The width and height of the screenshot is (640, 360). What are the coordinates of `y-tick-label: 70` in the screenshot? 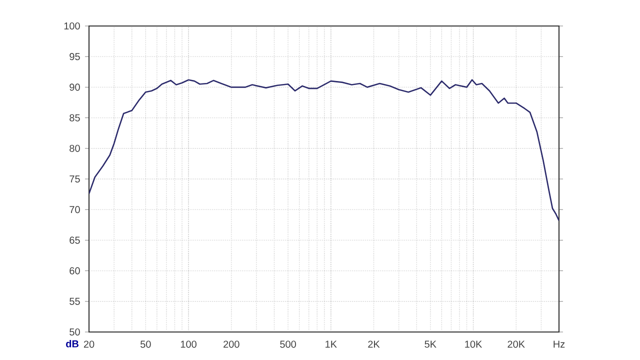 It's located at (75, 210).